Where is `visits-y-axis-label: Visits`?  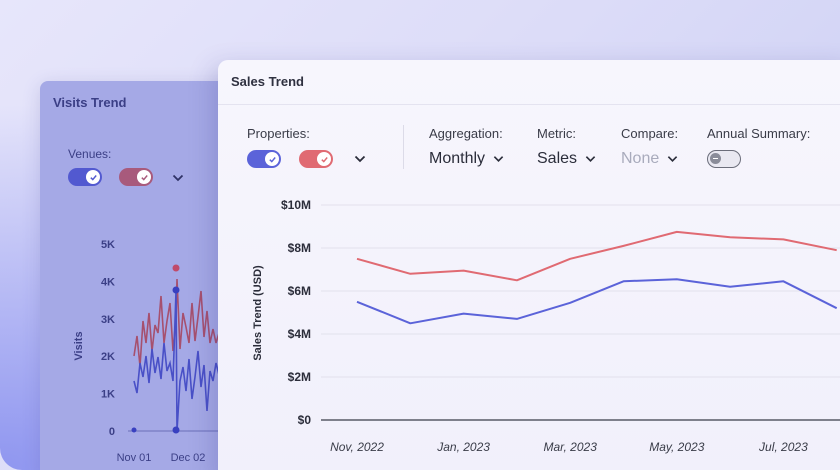
visits-y-axis-label: Visits is located at coordinates (79, 345).